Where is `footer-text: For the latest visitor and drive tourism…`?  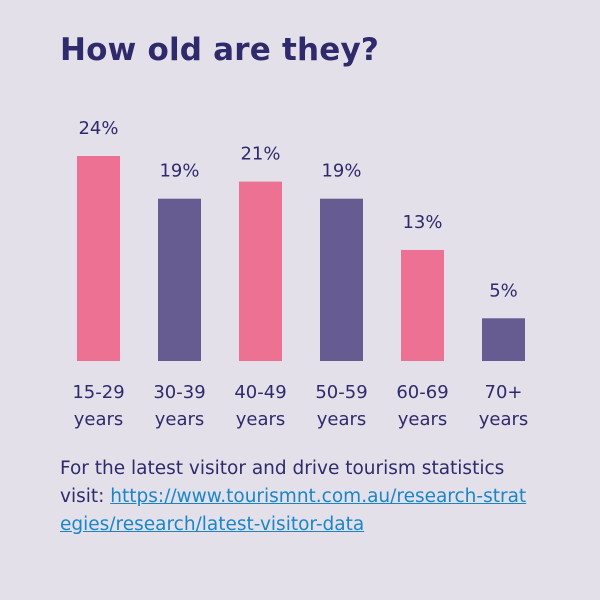 footer-text: For the latest visitor and drive tourism… is located at coordinates (282, 482).